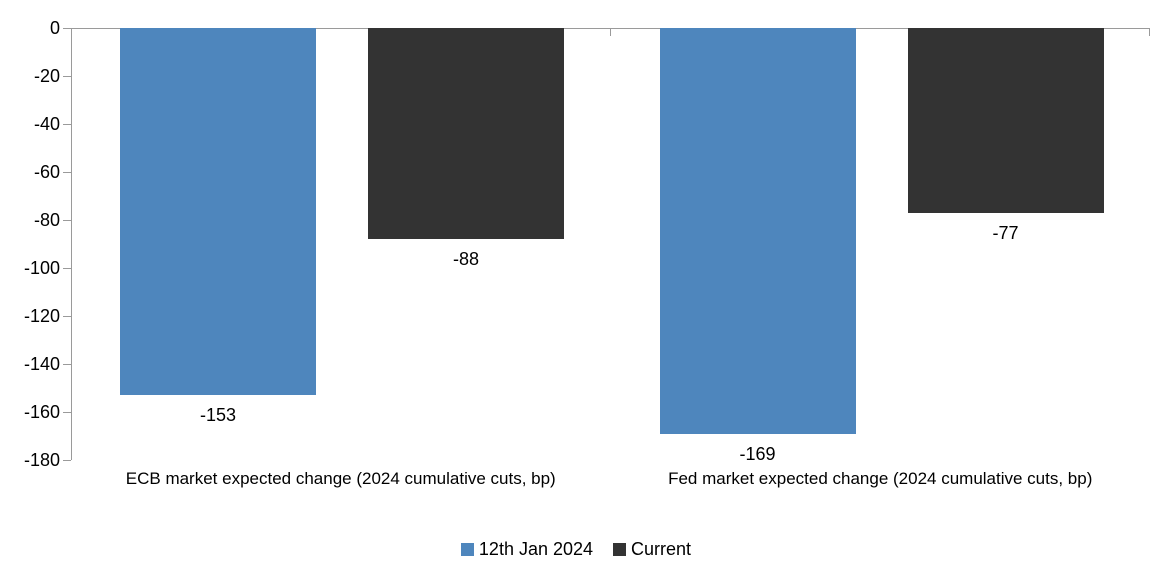 Image resolution: width=1152 pixels, height=587 pixels. I want to click on legend-label: 12th Jan 2024, so click(536, 549).